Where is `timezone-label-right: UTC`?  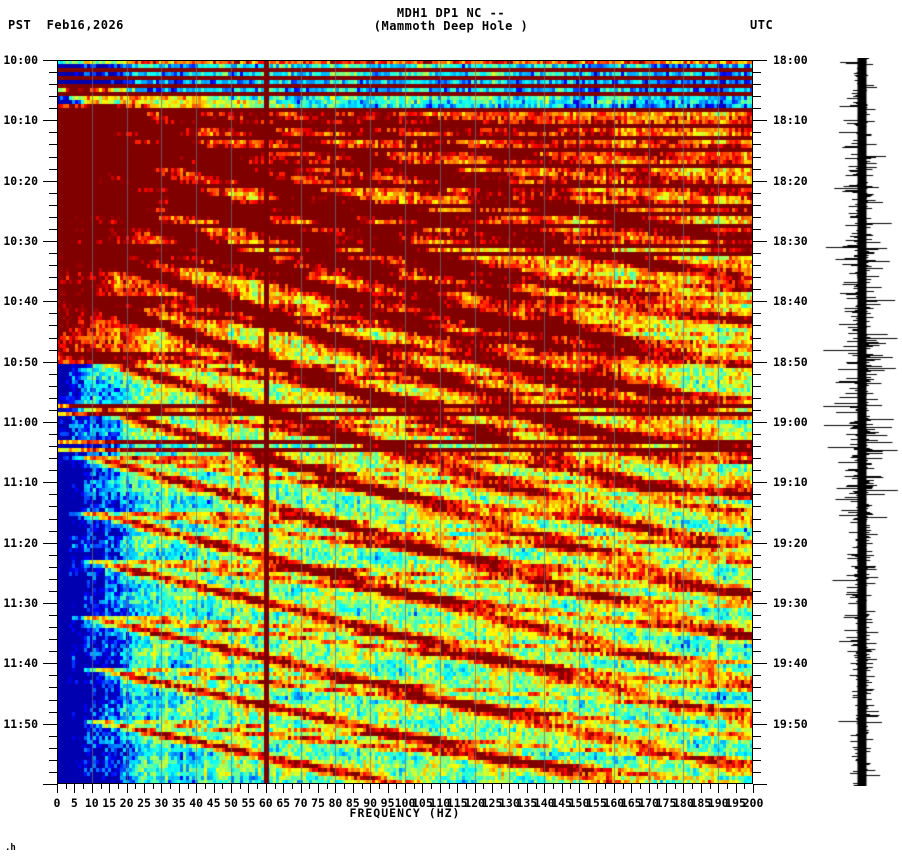 timezone-label-right: UTC is located at coordinates (762, 25).